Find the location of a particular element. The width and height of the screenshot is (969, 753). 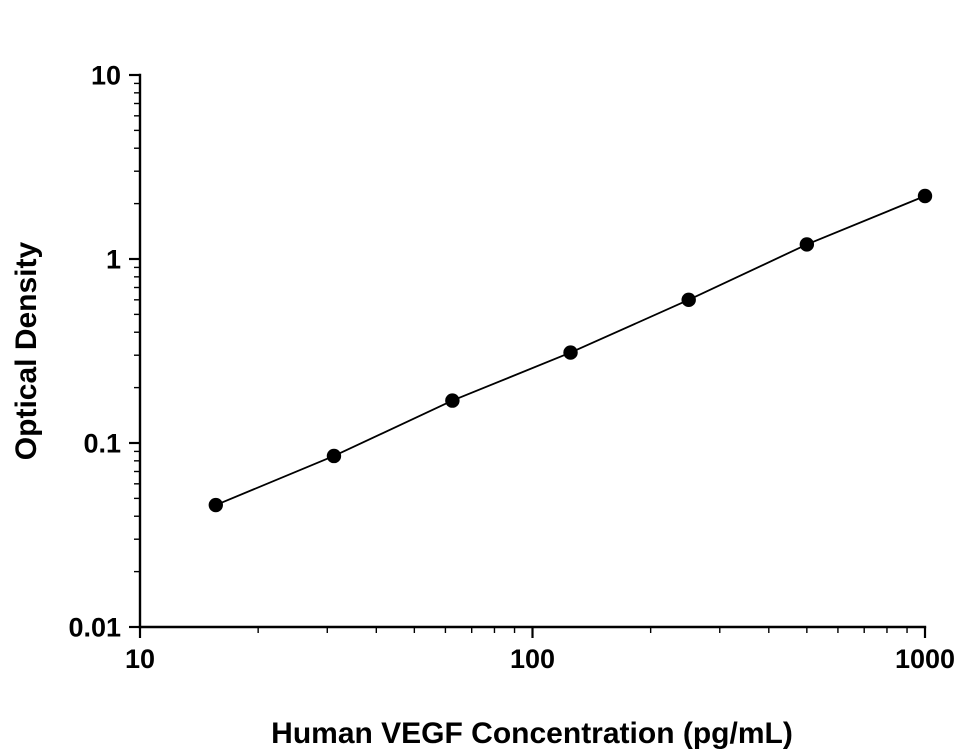

y-tick-label: 10 is located at coordinates (106, 76).